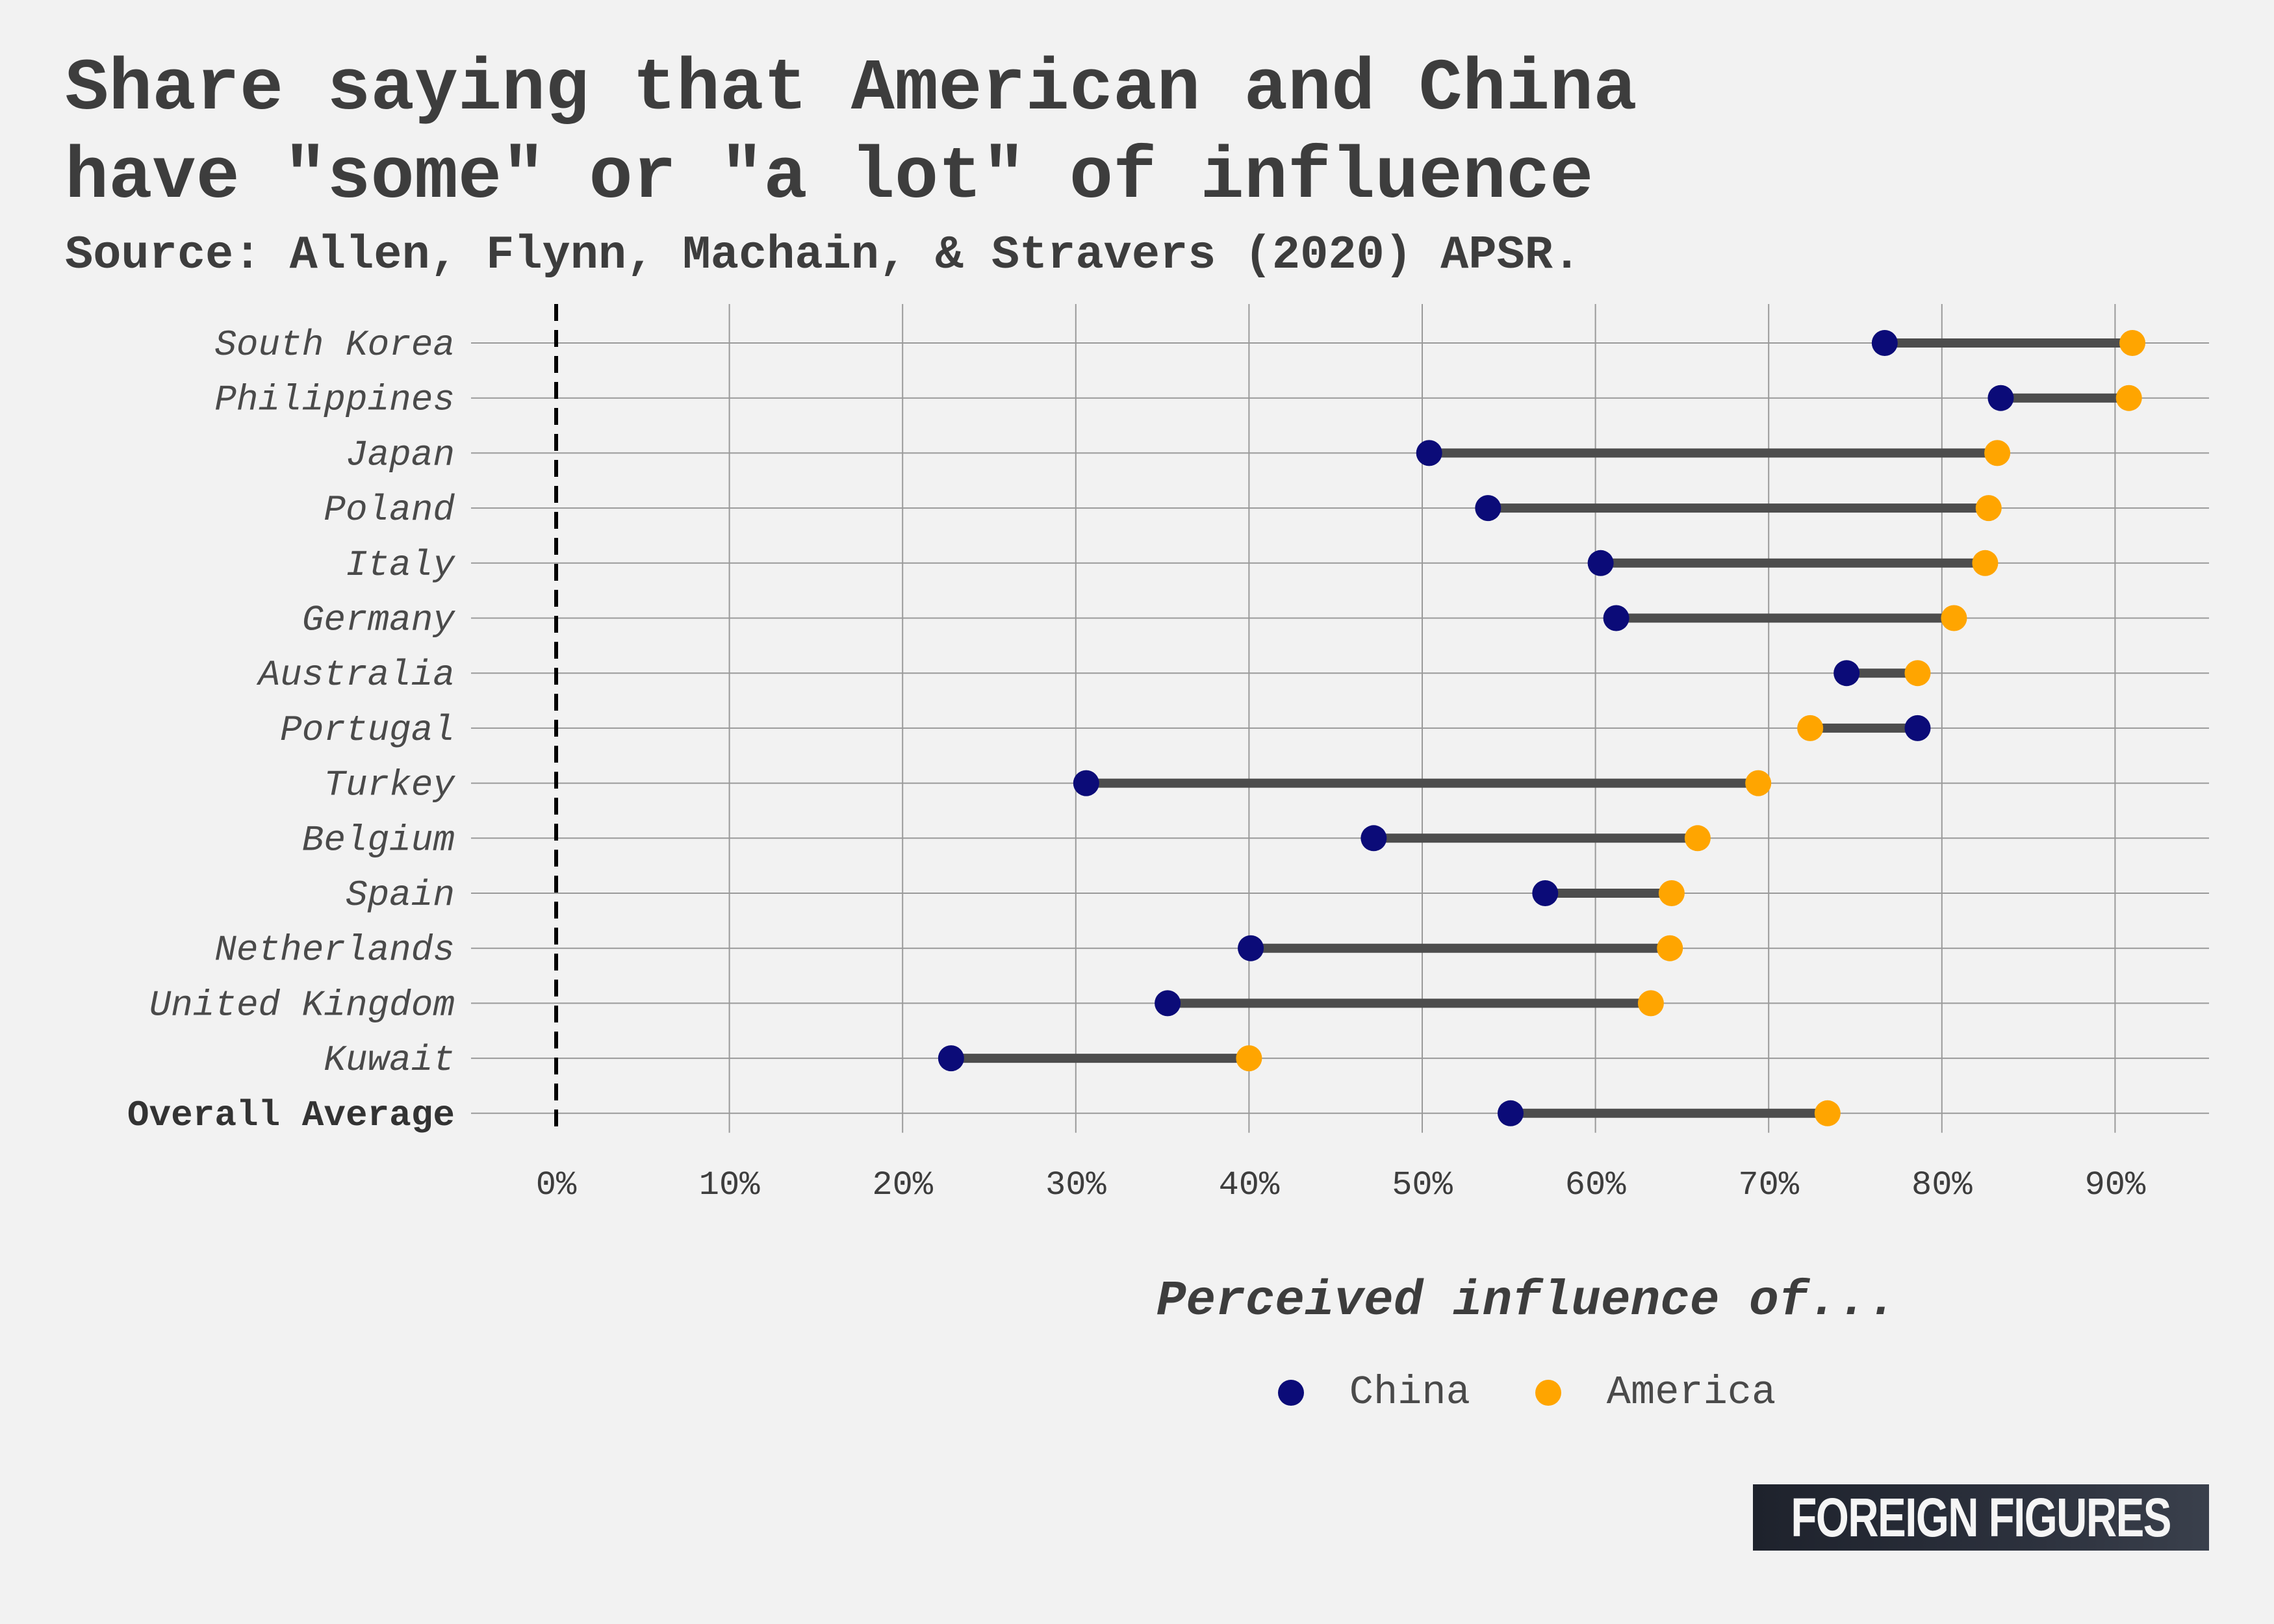 This screenshot has width=2274, height=1624. I want to click on x-tick-label-70: 70%, so click(1768, 1185).